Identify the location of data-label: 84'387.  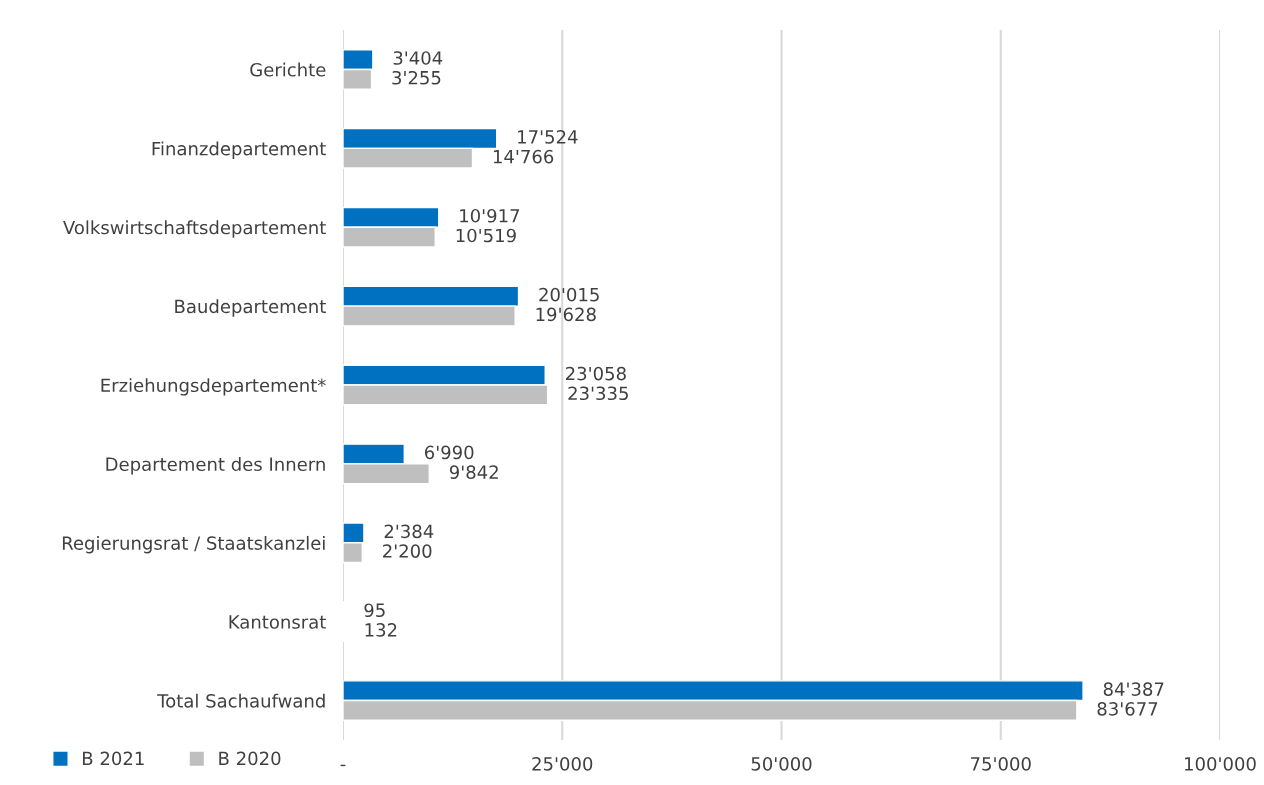
(1133, 689).